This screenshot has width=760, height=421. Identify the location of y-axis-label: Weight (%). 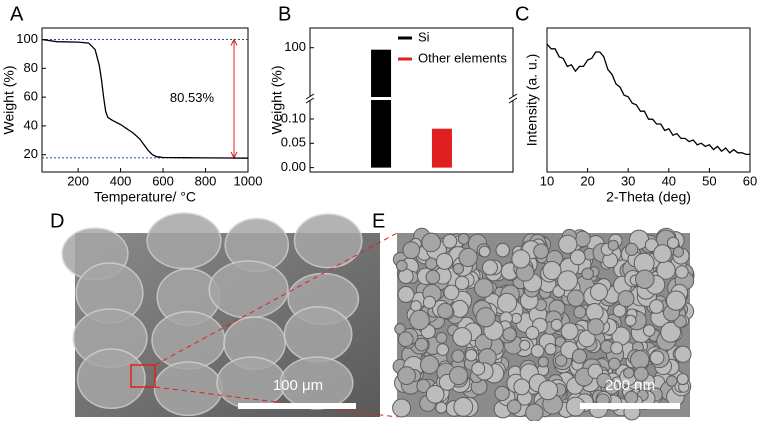
(277, 100).